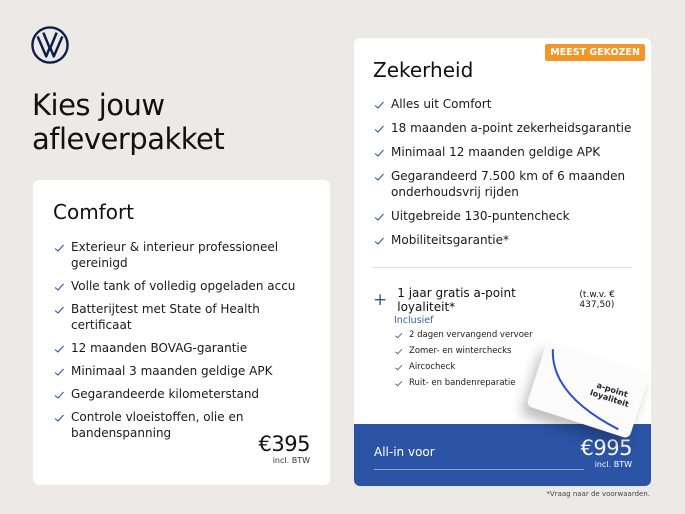  Describe the element at coordinates (463, 367) in the screenshot. I see `list-item: Aircocheck` at that location.